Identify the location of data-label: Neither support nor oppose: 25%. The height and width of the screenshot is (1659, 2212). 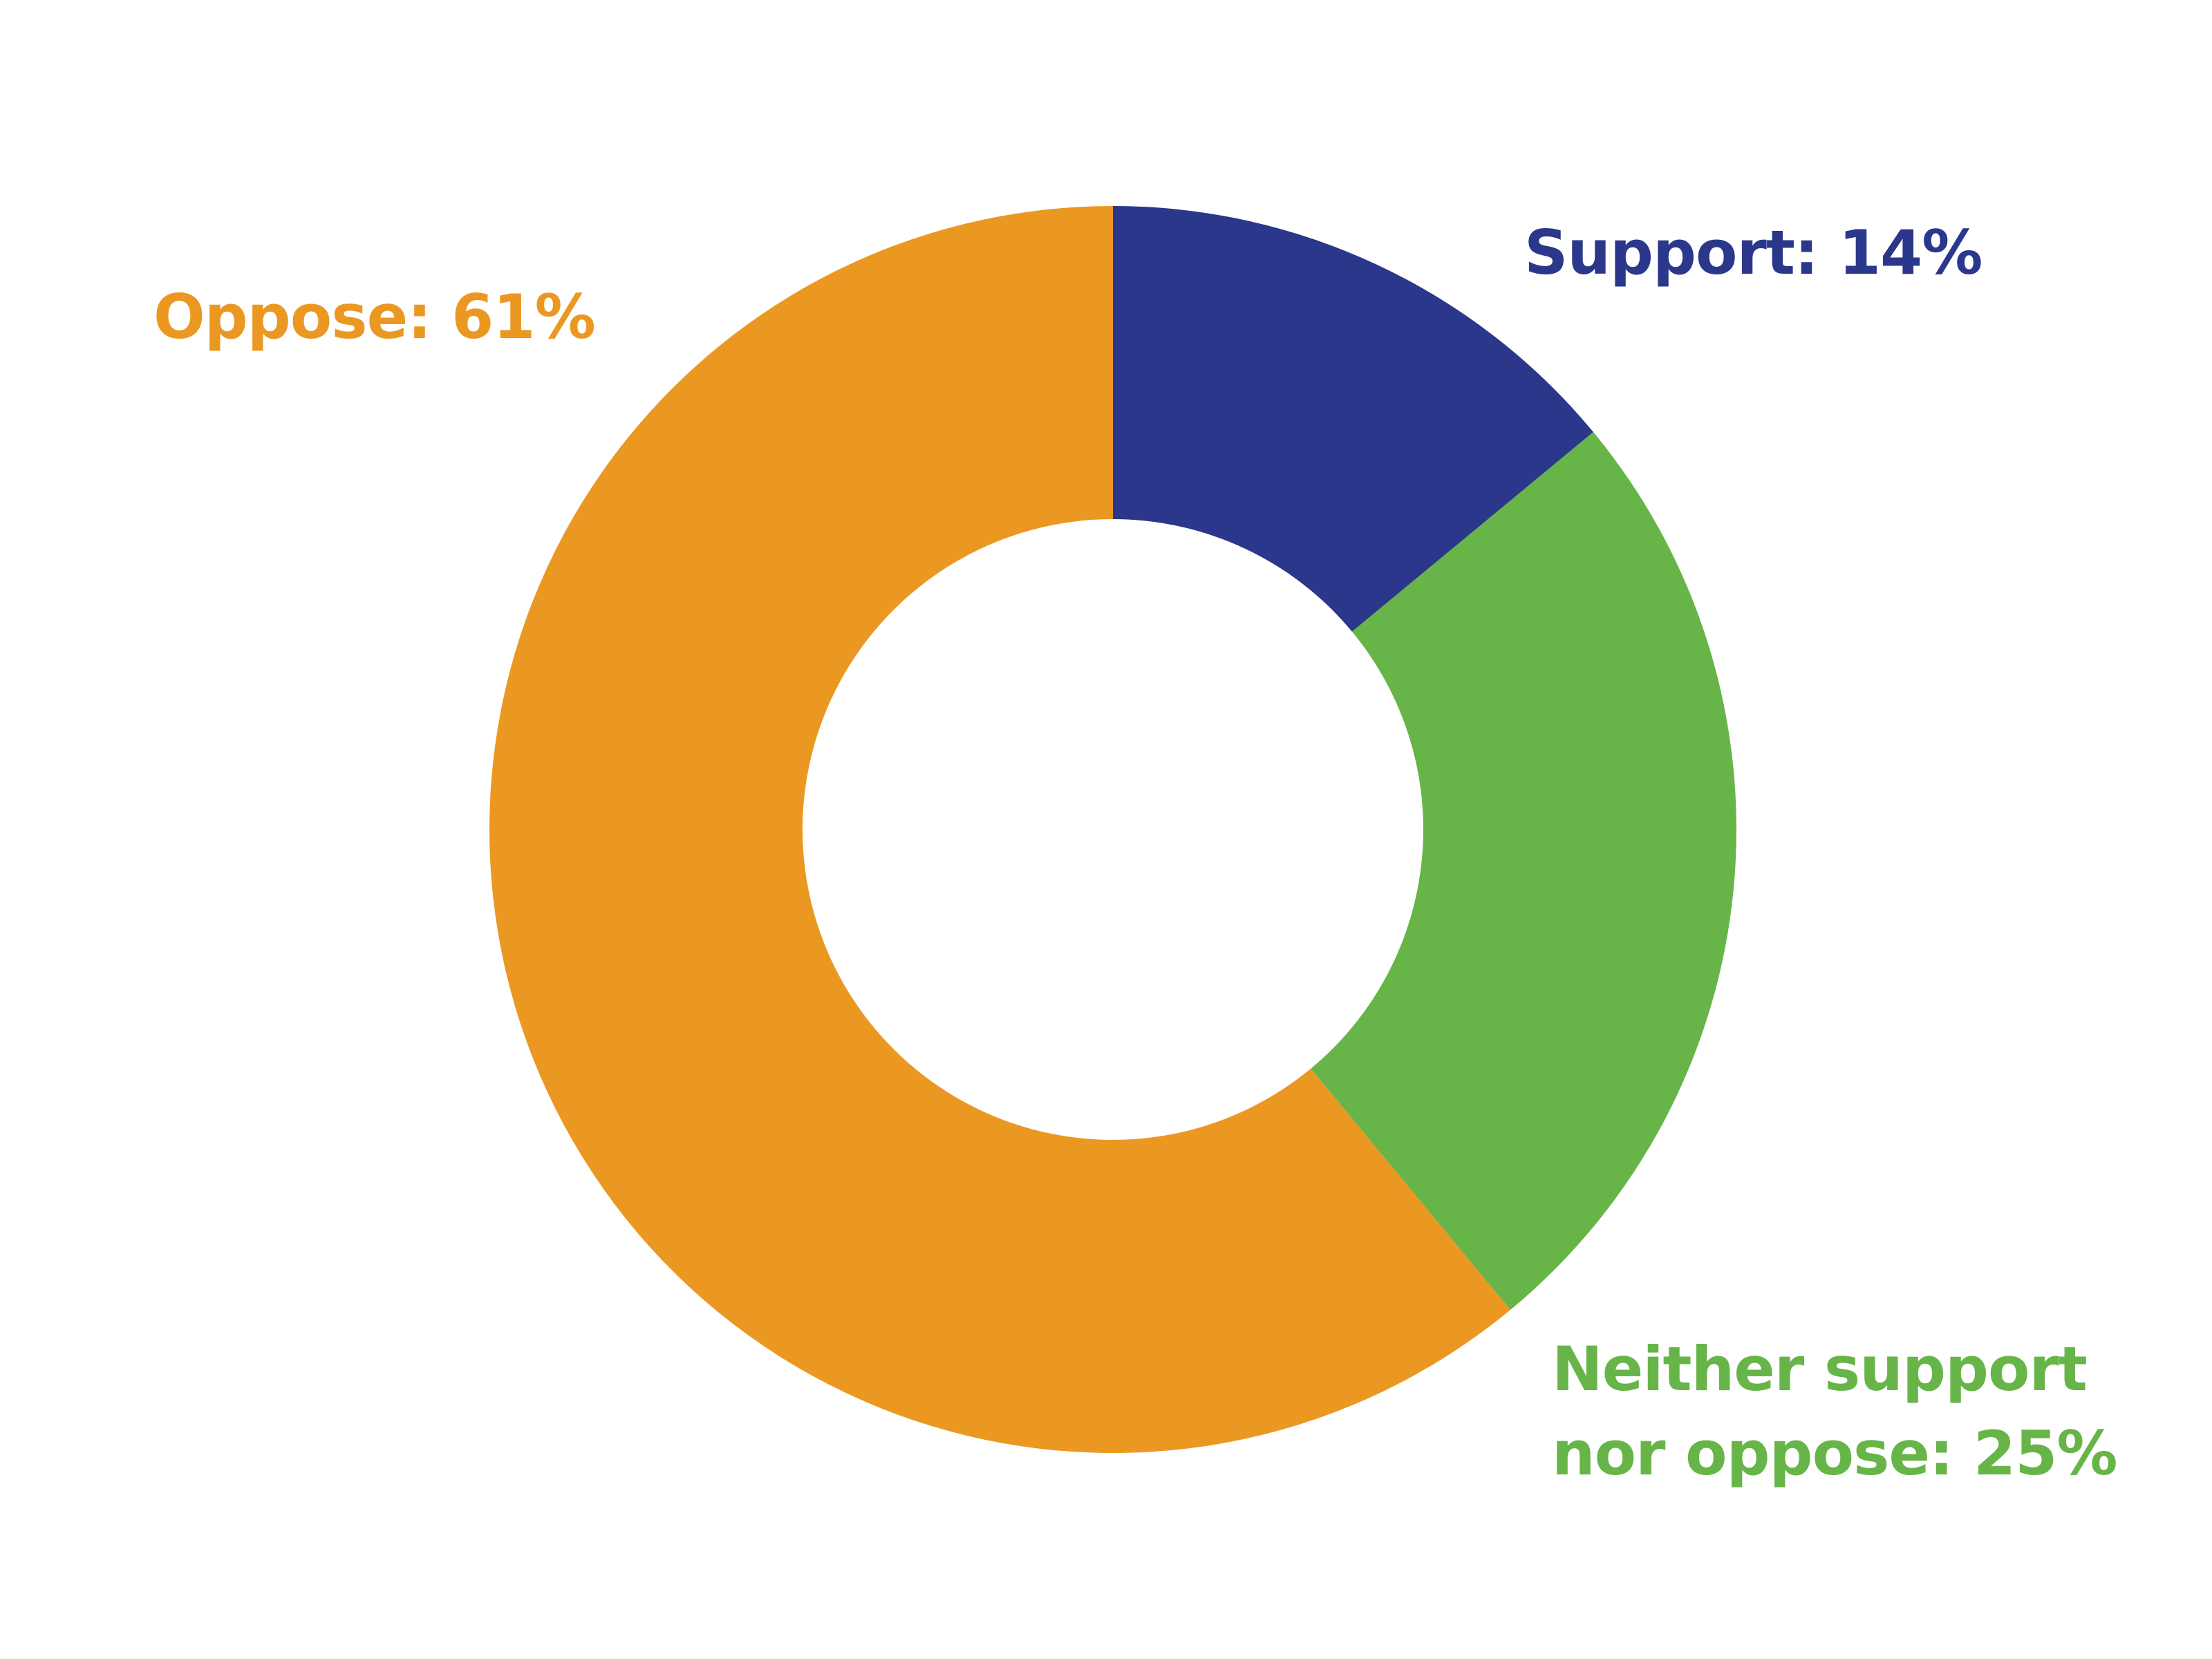
(1835, 1411).